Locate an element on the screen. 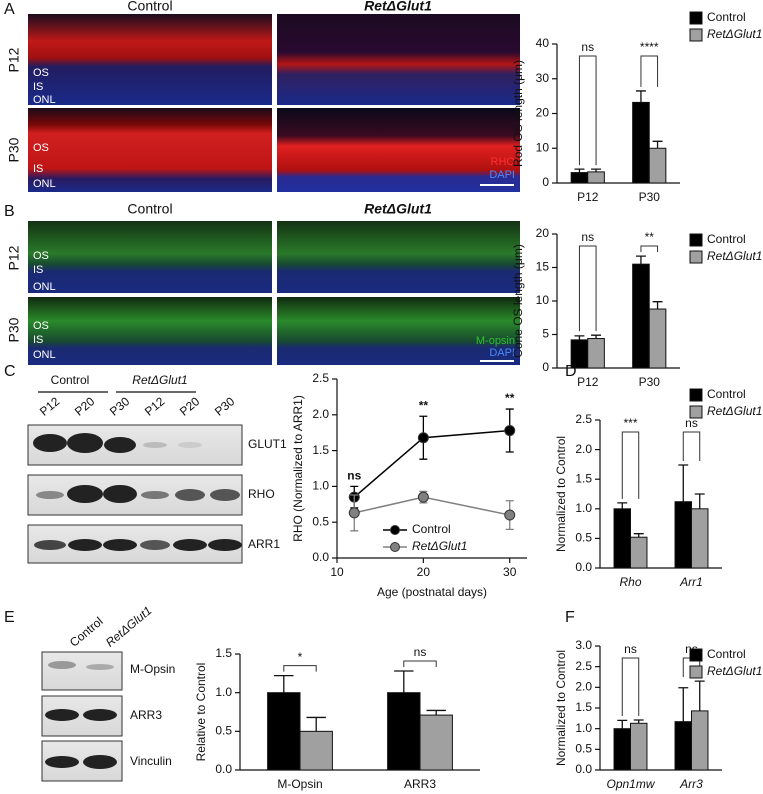 The width and height of the screenshot is (763, 794). y-axis-label: Cone OS length (μm) is located at coordinates (518, 301).